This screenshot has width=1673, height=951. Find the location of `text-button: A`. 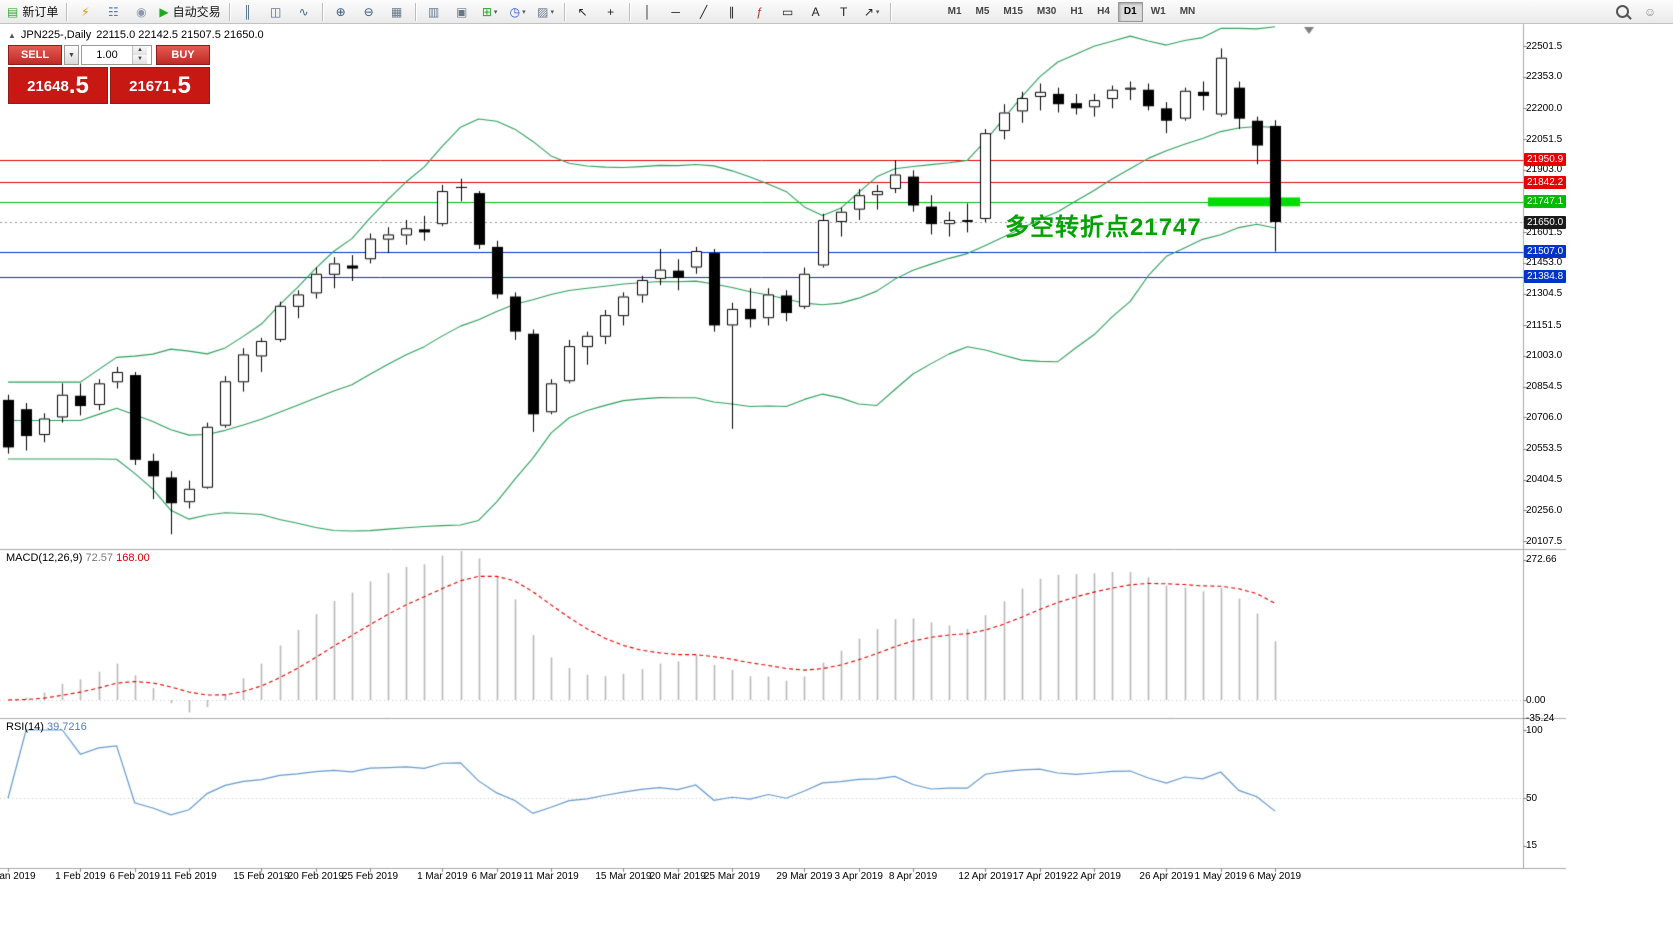

text-button: A is located at coordinates (816, 12).